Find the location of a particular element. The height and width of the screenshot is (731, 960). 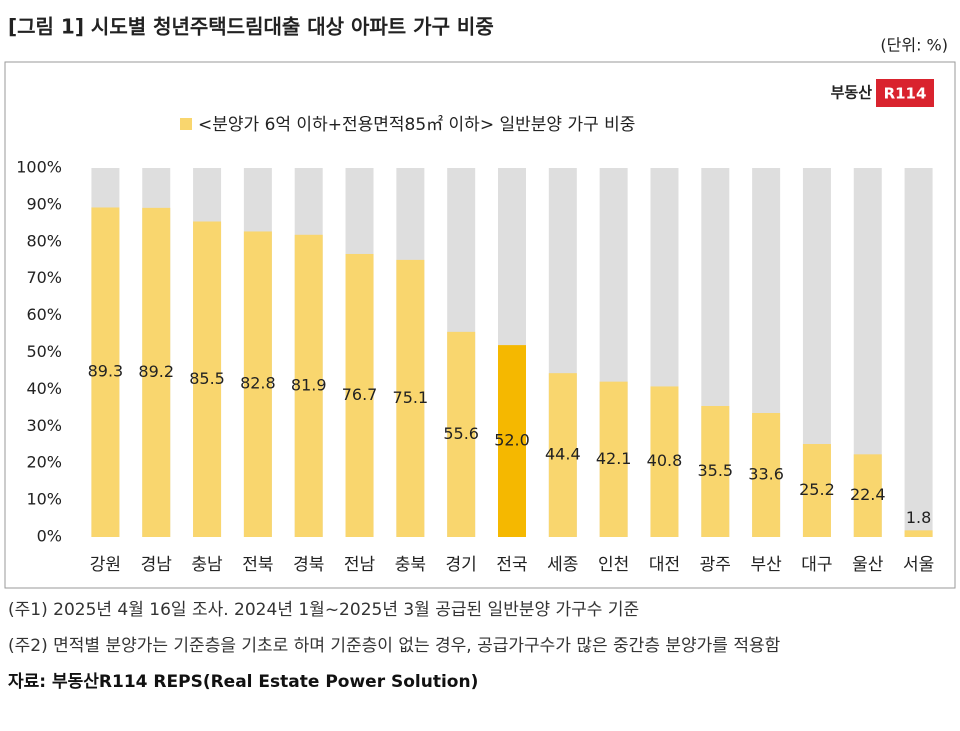

value-label: 40.8 is located at coordinates (665, 460).